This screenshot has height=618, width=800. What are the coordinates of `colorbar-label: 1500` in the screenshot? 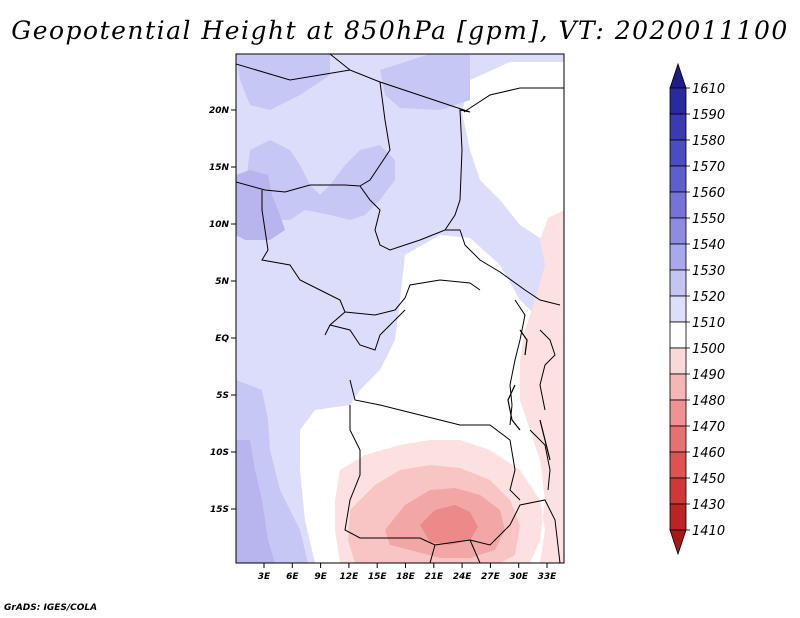 It's located at (708, 349).